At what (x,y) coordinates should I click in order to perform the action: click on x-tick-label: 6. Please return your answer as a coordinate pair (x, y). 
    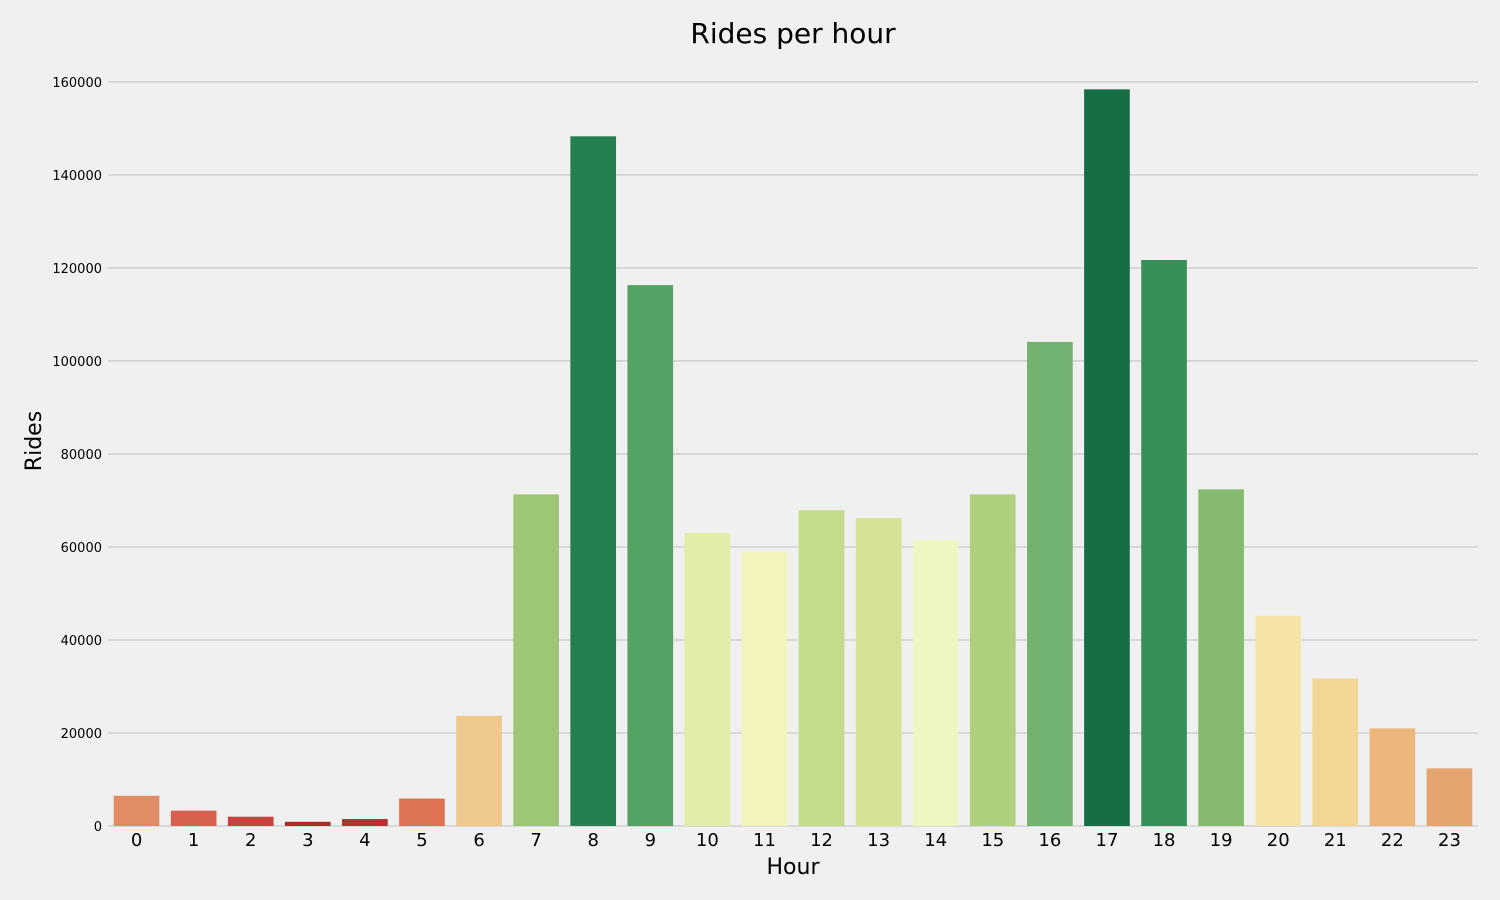
    Looking at the image, I should click on (478, 840).